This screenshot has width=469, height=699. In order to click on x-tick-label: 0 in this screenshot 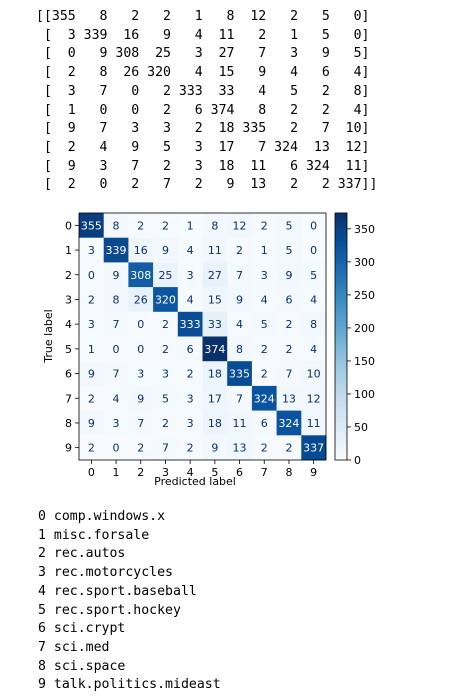, I will do `click(91, 472)`.